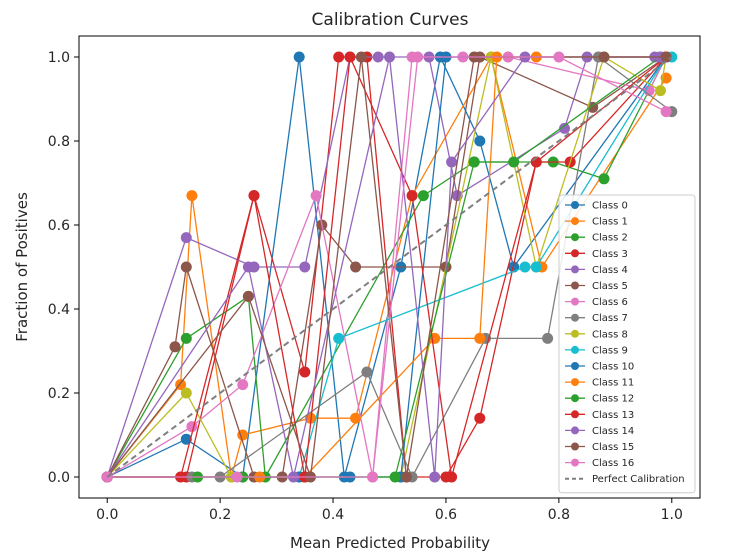 This screenshot has width=737, height=560. Describe the element at coordinates (390, 20) in the screenshot. I see `chart-title: Calibration Curves` at that location.